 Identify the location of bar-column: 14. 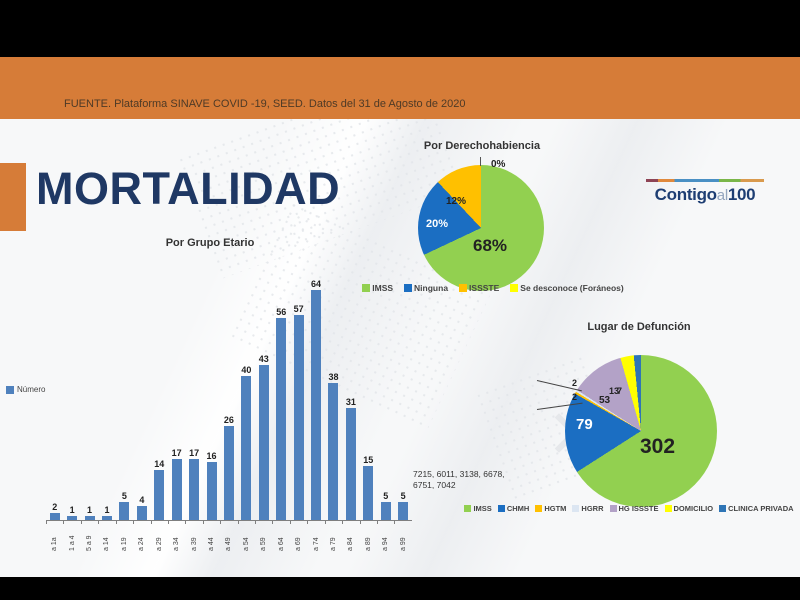
(159, 489).